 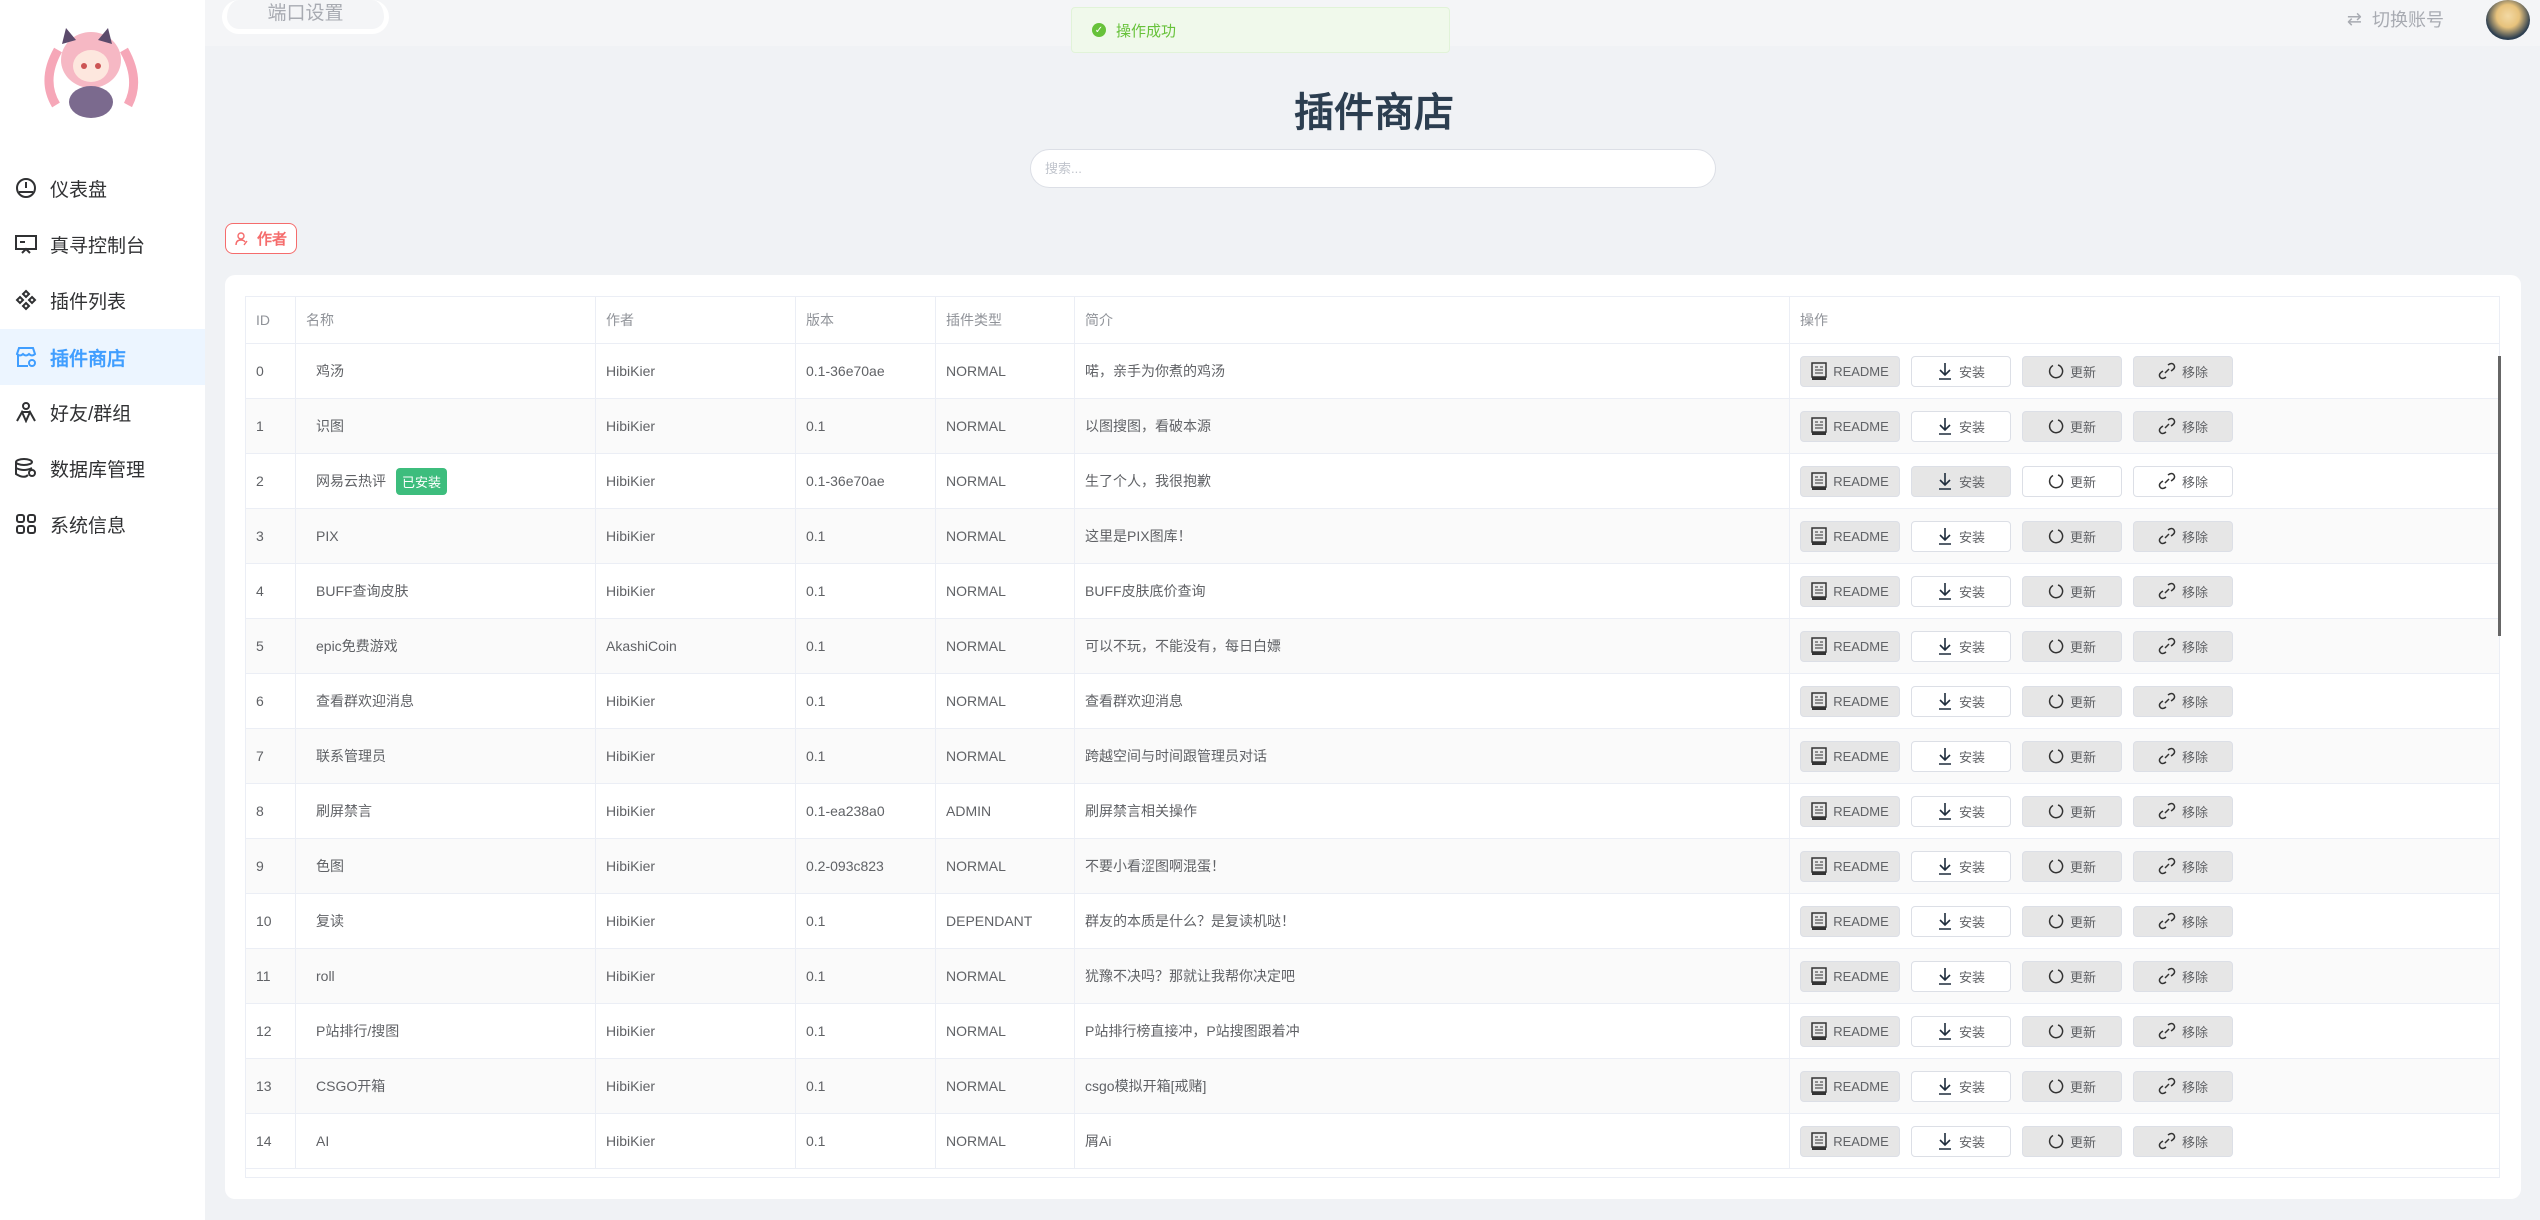 What do you see at coordinates (2499, 496) in the screenshot?
I see `table-scrollbar` at bounding box center [2499, 496].